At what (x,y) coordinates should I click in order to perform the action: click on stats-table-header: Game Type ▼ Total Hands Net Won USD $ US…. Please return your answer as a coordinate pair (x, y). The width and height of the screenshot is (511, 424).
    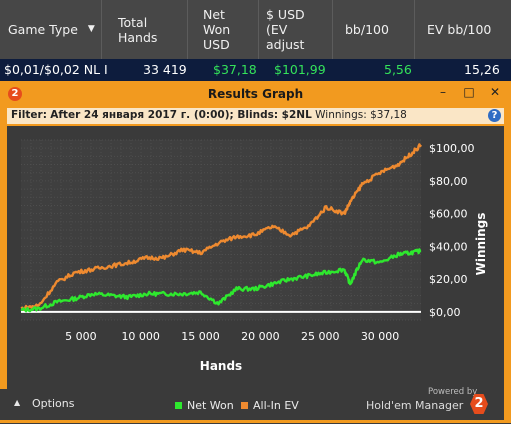
    Looking at the image, I should click on (255, 29).